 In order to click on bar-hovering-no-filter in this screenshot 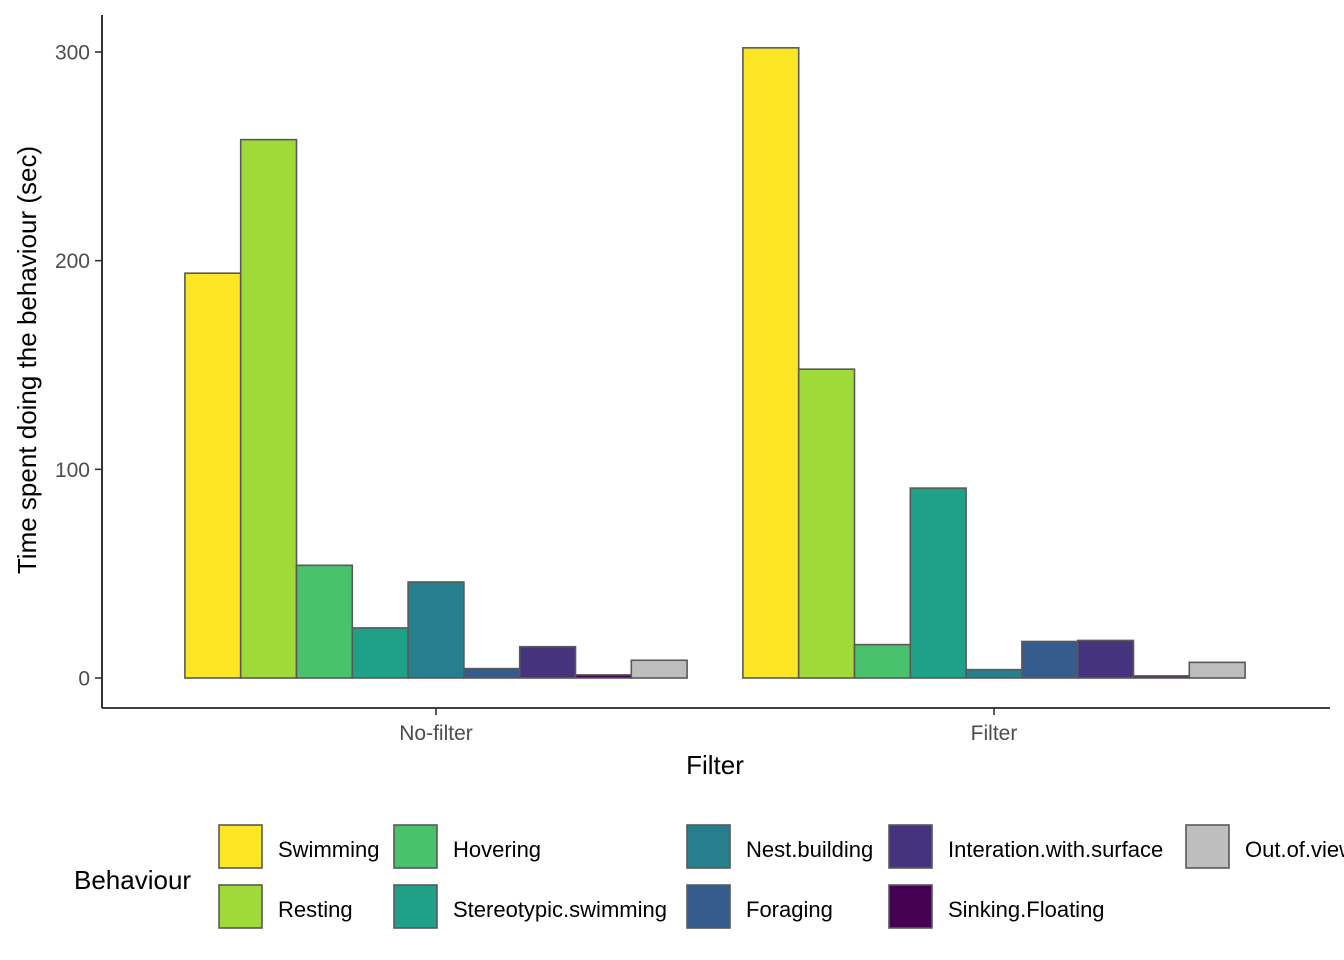, I will do `click(324, 621)`.